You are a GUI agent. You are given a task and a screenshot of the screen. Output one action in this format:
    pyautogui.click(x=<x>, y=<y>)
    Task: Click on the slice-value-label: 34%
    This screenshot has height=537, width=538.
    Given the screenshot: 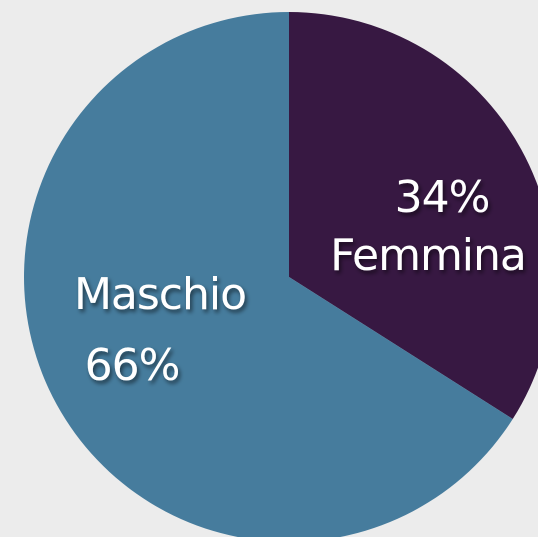 What is the action you would take?
    pyautogui.click(x=442, y=197)
    